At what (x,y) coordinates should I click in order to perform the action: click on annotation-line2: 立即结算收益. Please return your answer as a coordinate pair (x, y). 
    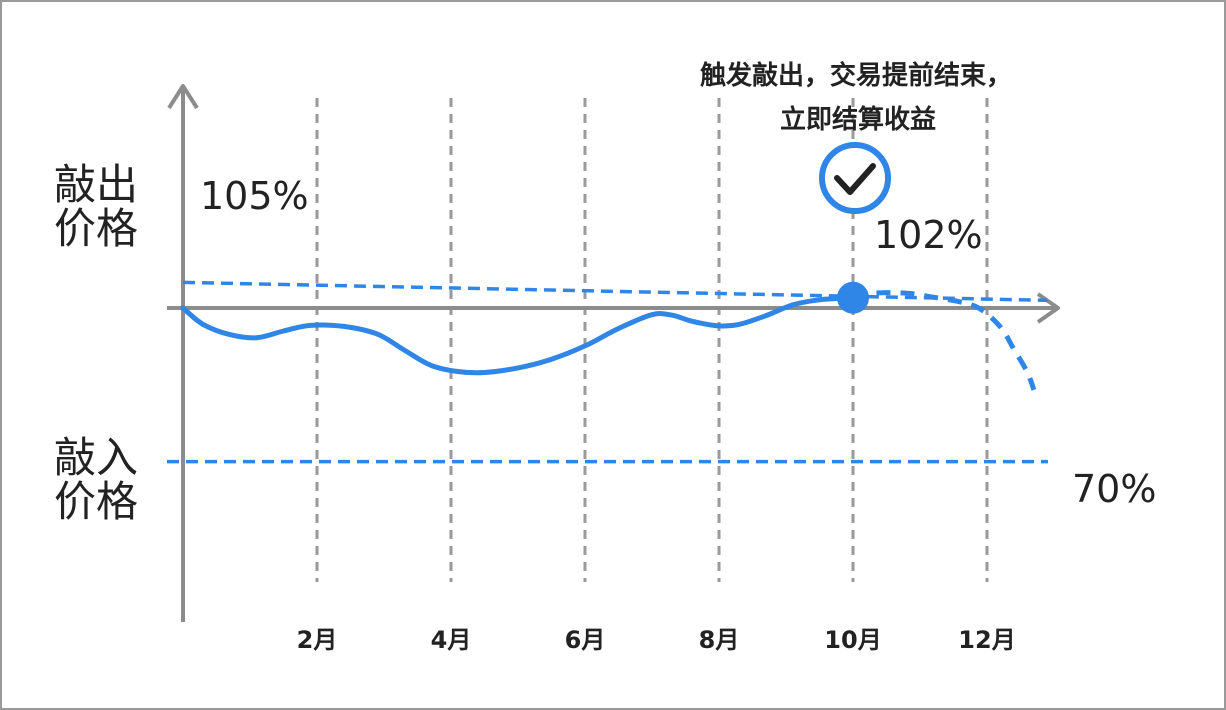
    Looking at the image, I should click on (858, 119).